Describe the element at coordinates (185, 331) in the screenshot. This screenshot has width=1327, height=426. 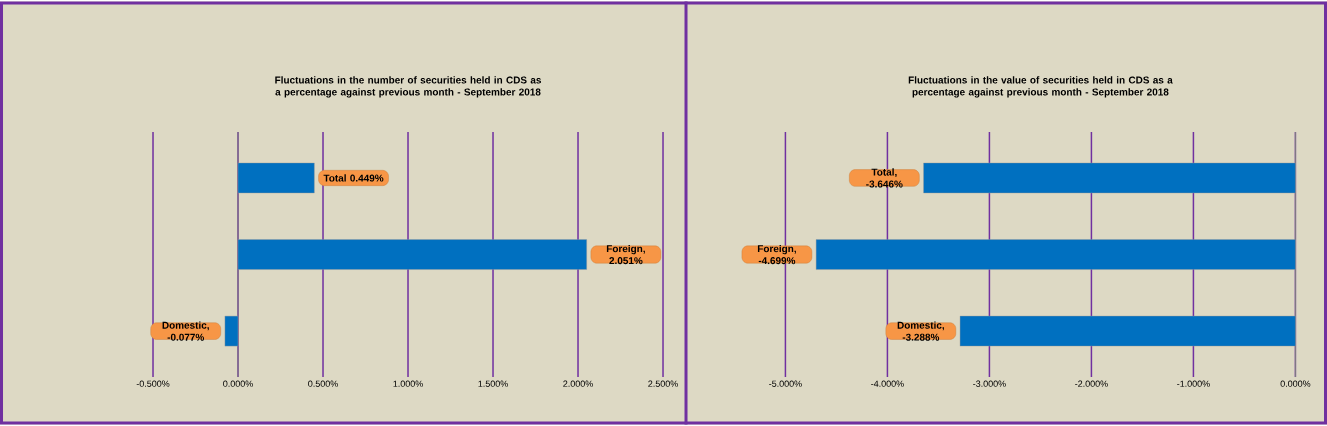
I see `data-label: Domestic, -0.077%` at that location.